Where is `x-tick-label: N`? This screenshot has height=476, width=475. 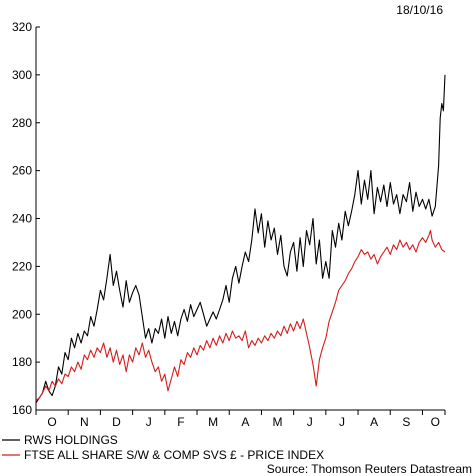 x-tick-label: N is located at coordinates (84, 422).